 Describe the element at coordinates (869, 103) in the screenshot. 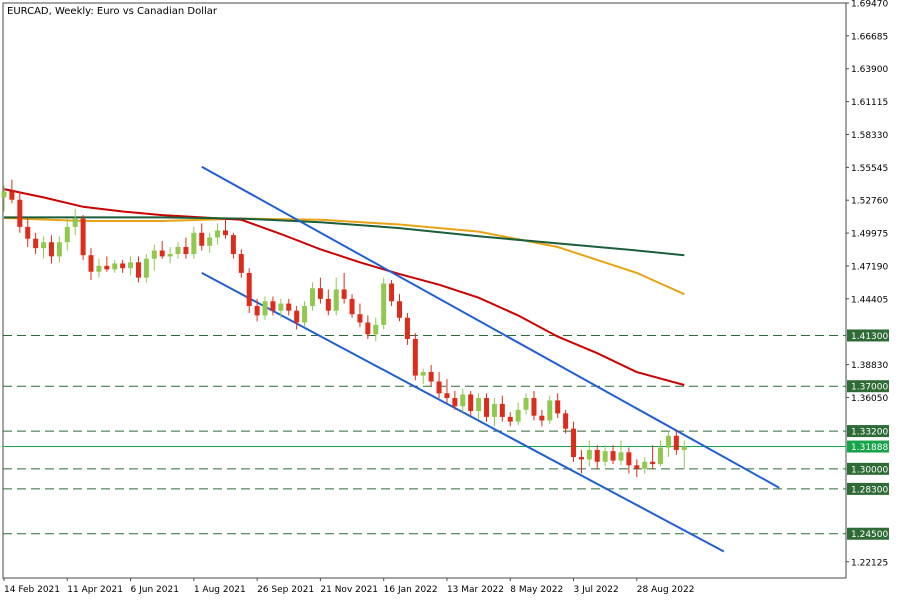

I see `y-tick-label: 1.61115` at that location.